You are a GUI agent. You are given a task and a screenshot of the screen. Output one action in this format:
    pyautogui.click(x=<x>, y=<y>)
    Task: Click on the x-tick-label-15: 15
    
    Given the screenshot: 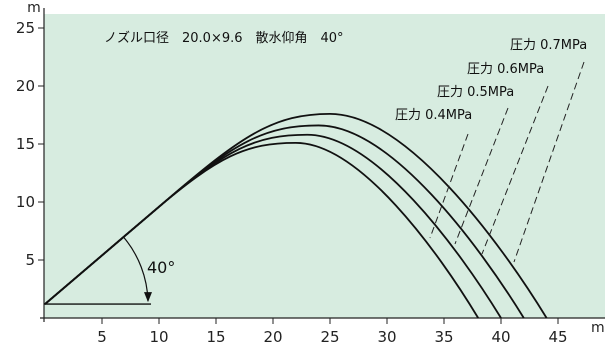 What is the action you would take?
    pyautogui.click(x=215, y=337)
    